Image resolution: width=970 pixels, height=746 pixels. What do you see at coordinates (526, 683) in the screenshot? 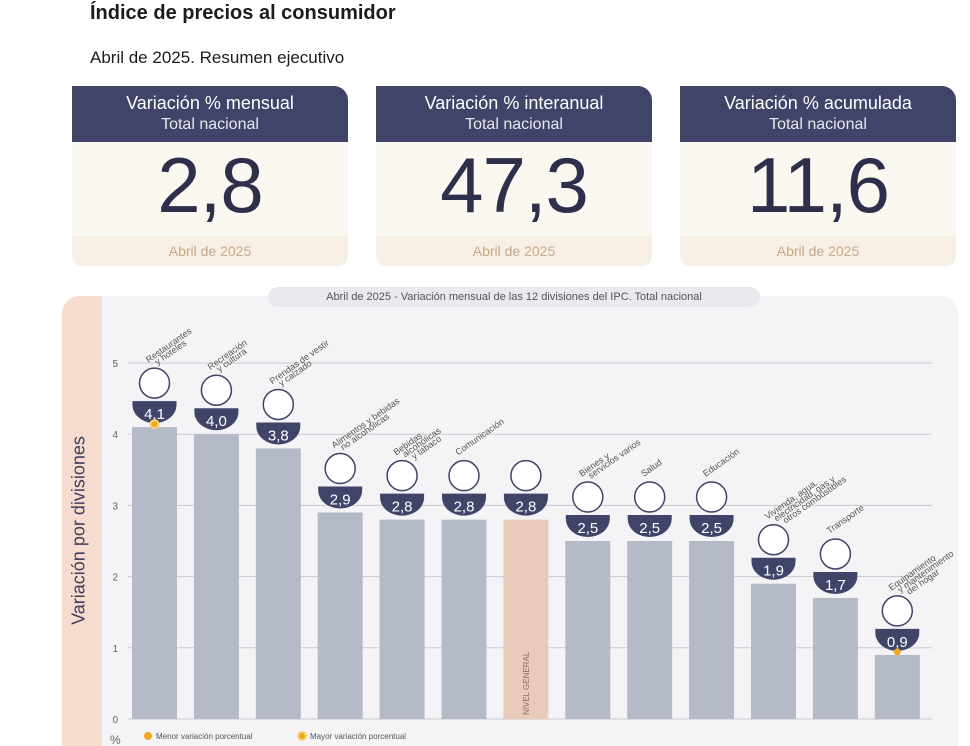
I see `general-level-label: NIVEL GENERAL` at bounding box center [526, 683].